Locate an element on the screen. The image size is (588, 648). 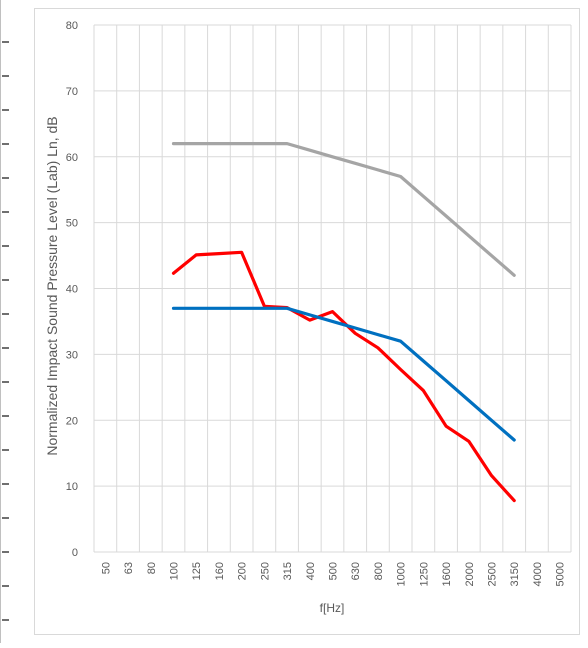
x-tick-label: 50 is located at coordinates (106, 568).